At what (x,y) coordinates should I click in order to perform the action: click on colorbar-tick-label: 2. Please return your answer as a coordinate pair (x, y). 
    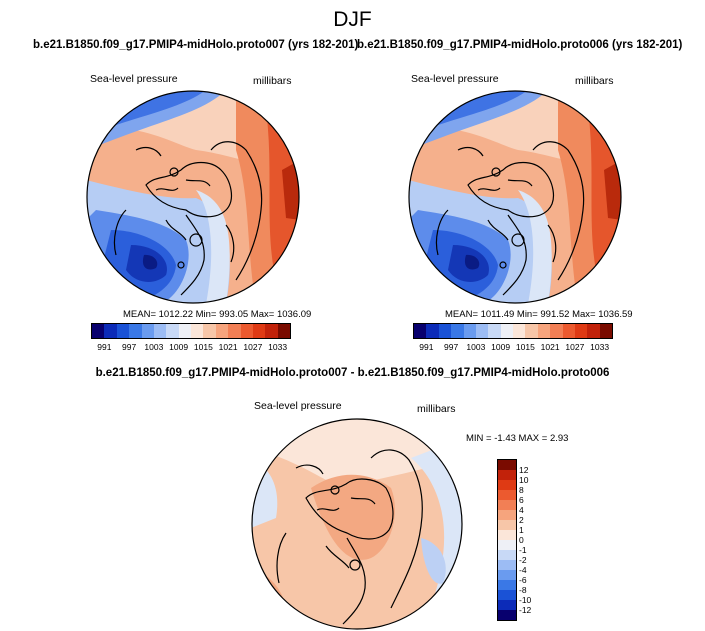
    Looking at the image, I should click on (521, 520).